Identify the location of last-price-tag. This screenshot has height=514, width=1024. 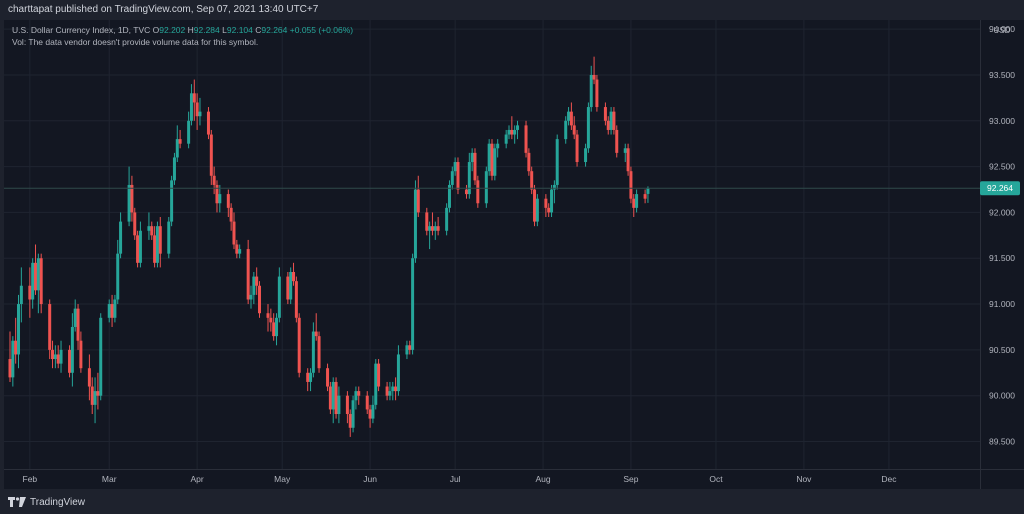
(1000, 188).